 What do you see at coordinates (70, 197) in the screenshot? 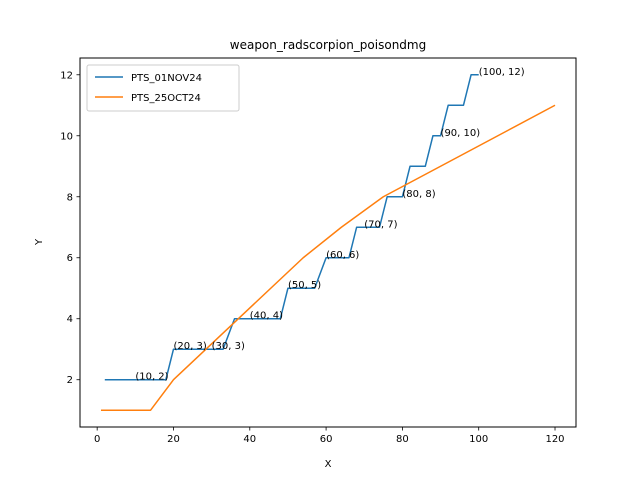
I see `y-tick-label: 8` at bounding box center [70, 197].